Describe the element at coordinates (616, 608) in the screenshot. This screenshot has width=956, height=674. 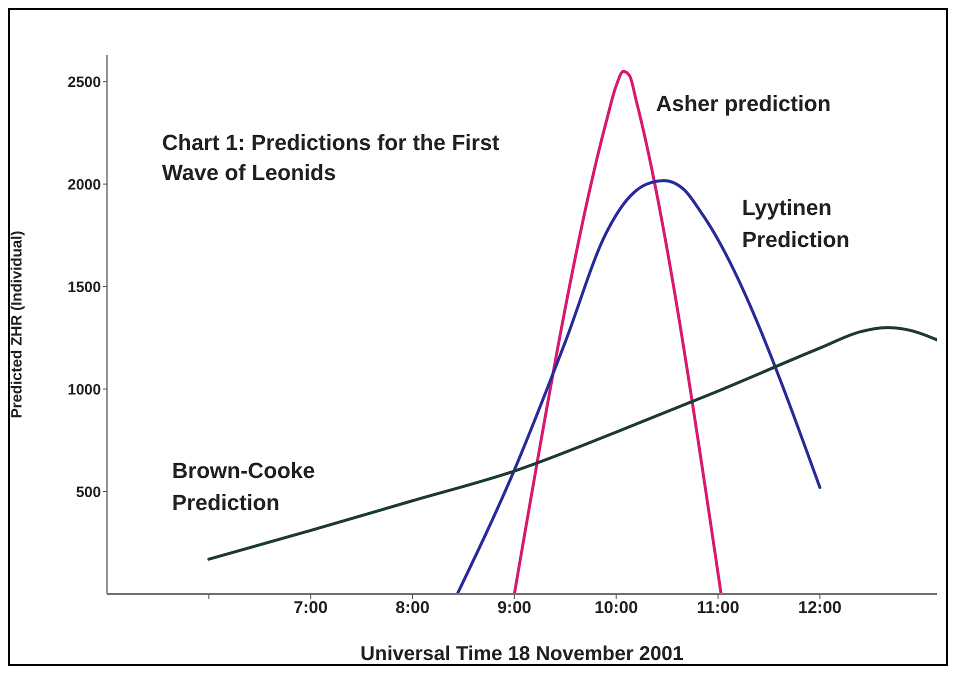
I see `x-tick-label: 10:00` at that location.